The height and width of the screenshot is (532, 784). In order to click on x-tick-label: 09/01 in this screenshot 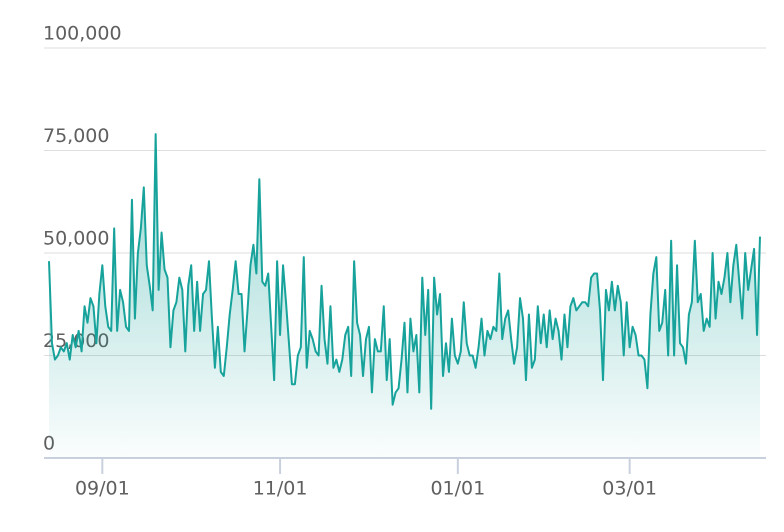, I will do `click(102, 489)`.